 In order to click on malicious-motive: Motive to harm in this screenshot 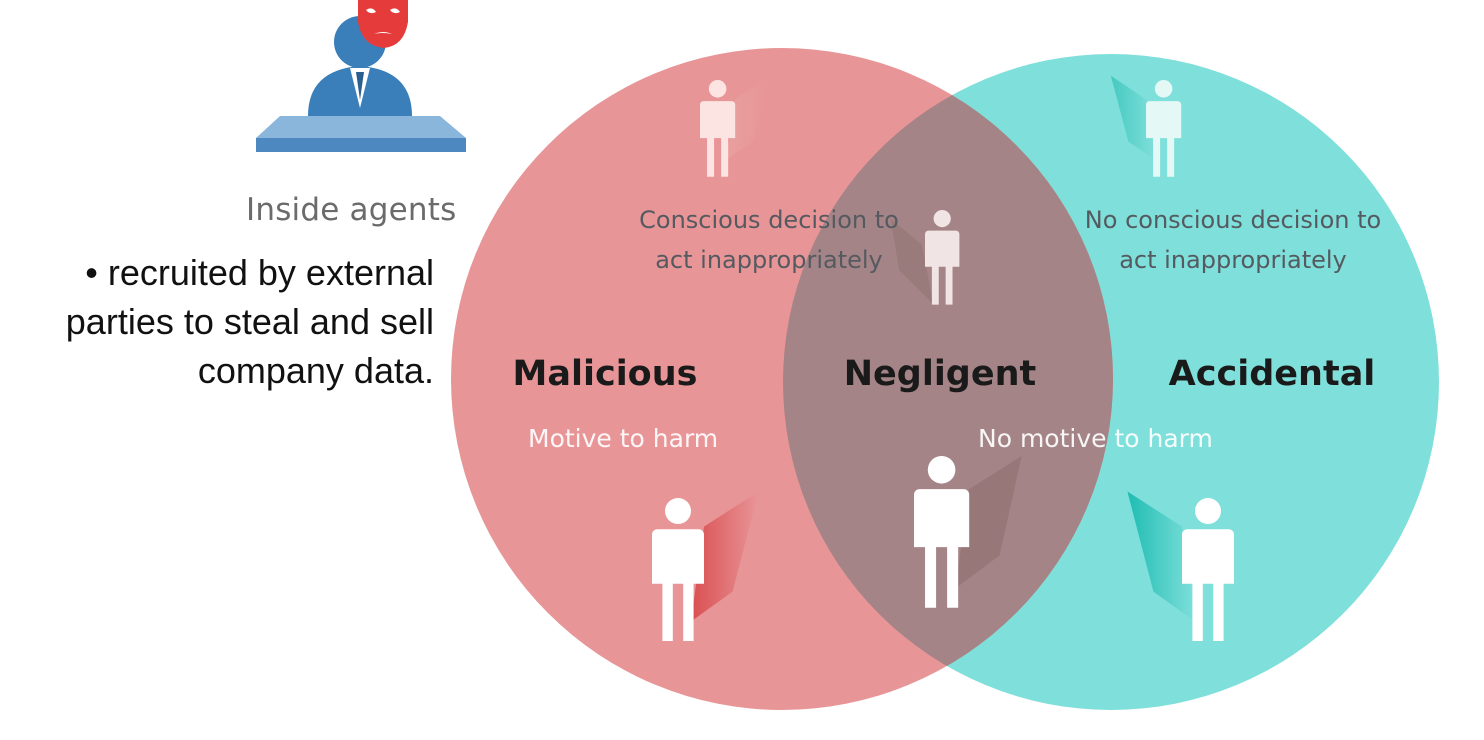, I will do `click(623, 438)`.